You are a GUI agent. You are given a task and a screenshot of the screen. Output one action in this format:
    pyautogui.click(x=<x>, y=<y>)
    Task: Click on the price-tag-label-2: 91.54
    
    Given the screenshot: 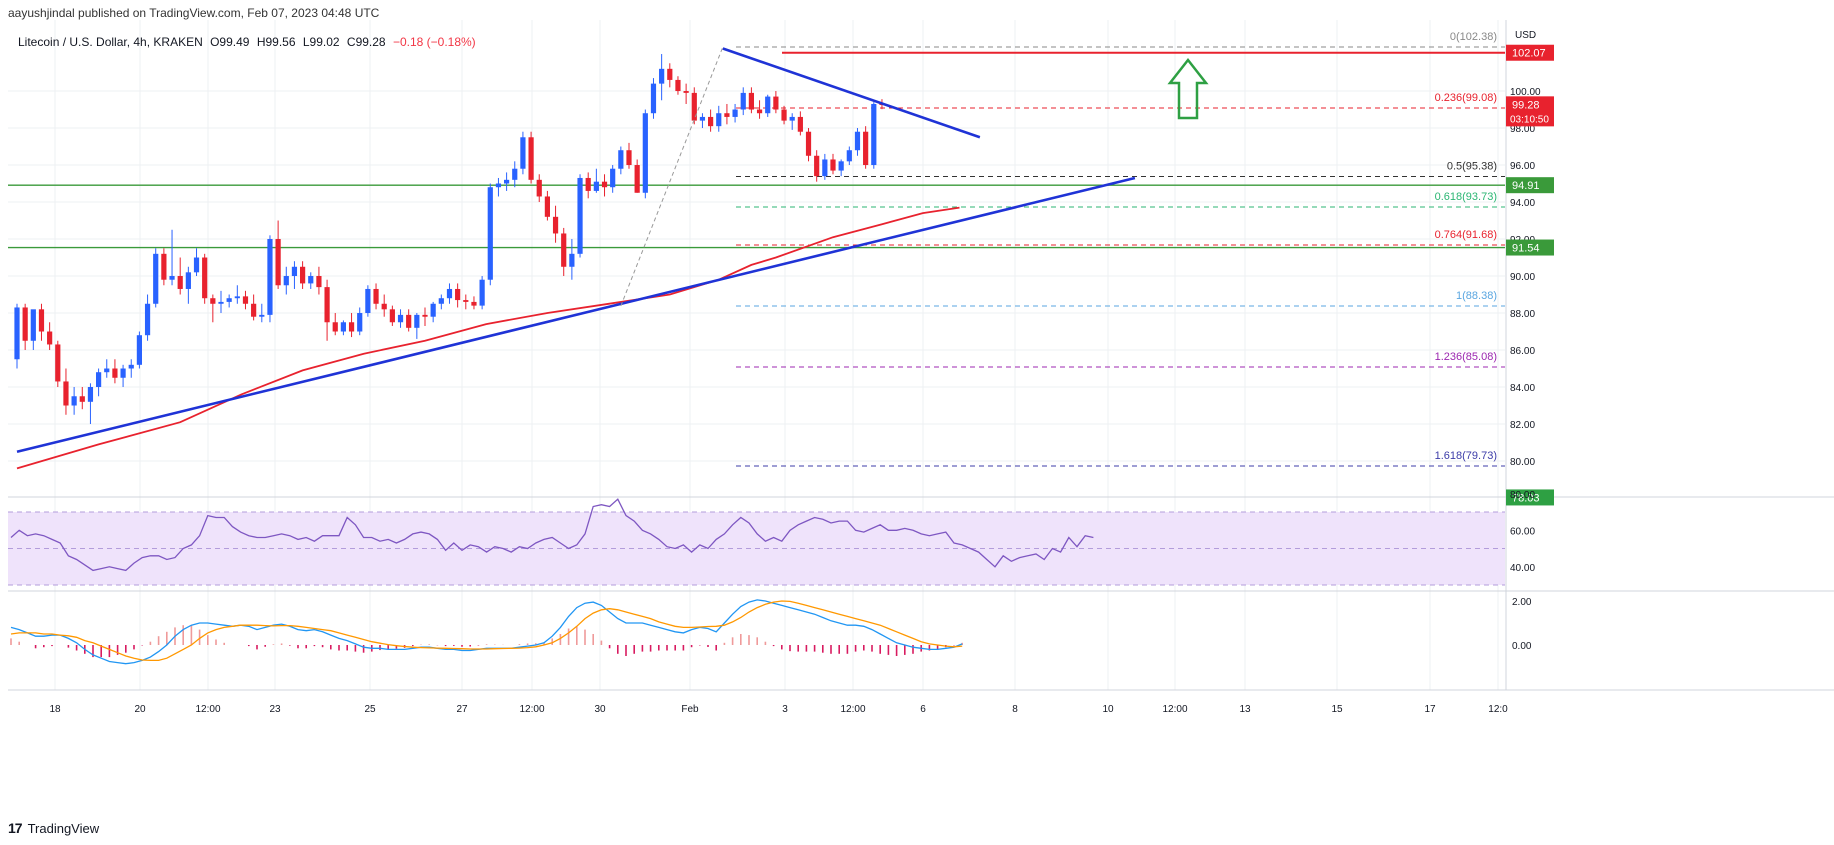 What is the action you would take?
    pyautogui.click(x=1526, y=249)
    